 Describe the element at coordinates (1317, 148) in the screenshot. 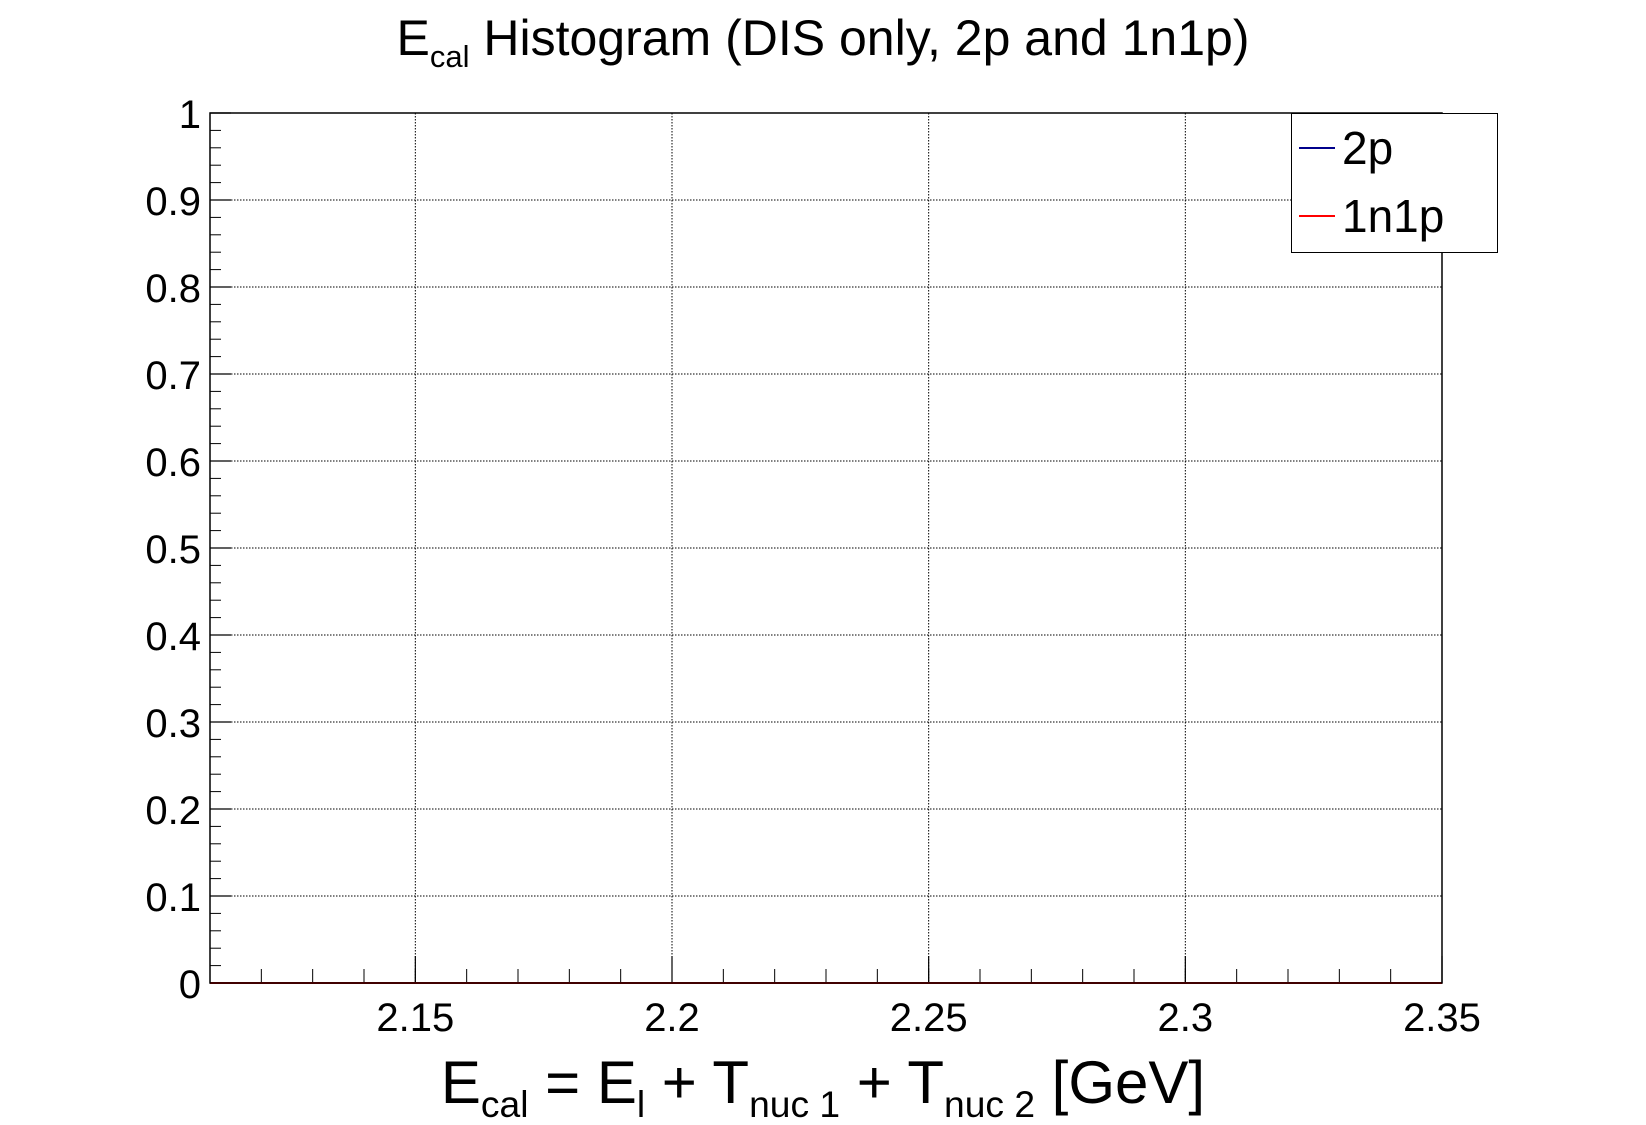

I see `legend-swatch-2p` at that location.